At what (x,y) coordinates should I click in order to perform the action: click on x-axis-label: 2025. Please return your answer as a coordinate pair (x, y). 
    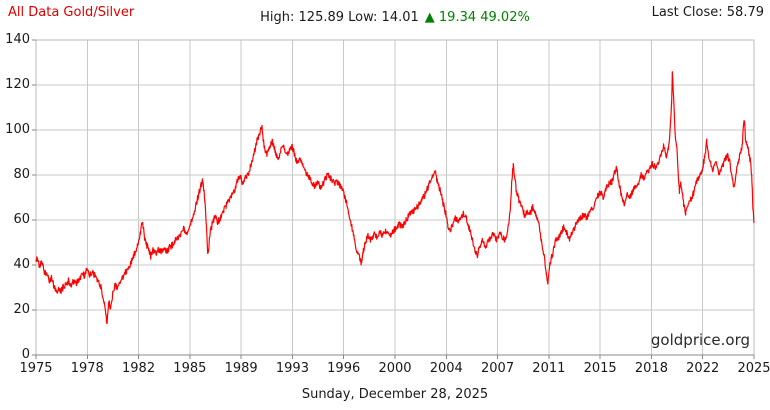
    Looking at the image, I should click on (753, 368).